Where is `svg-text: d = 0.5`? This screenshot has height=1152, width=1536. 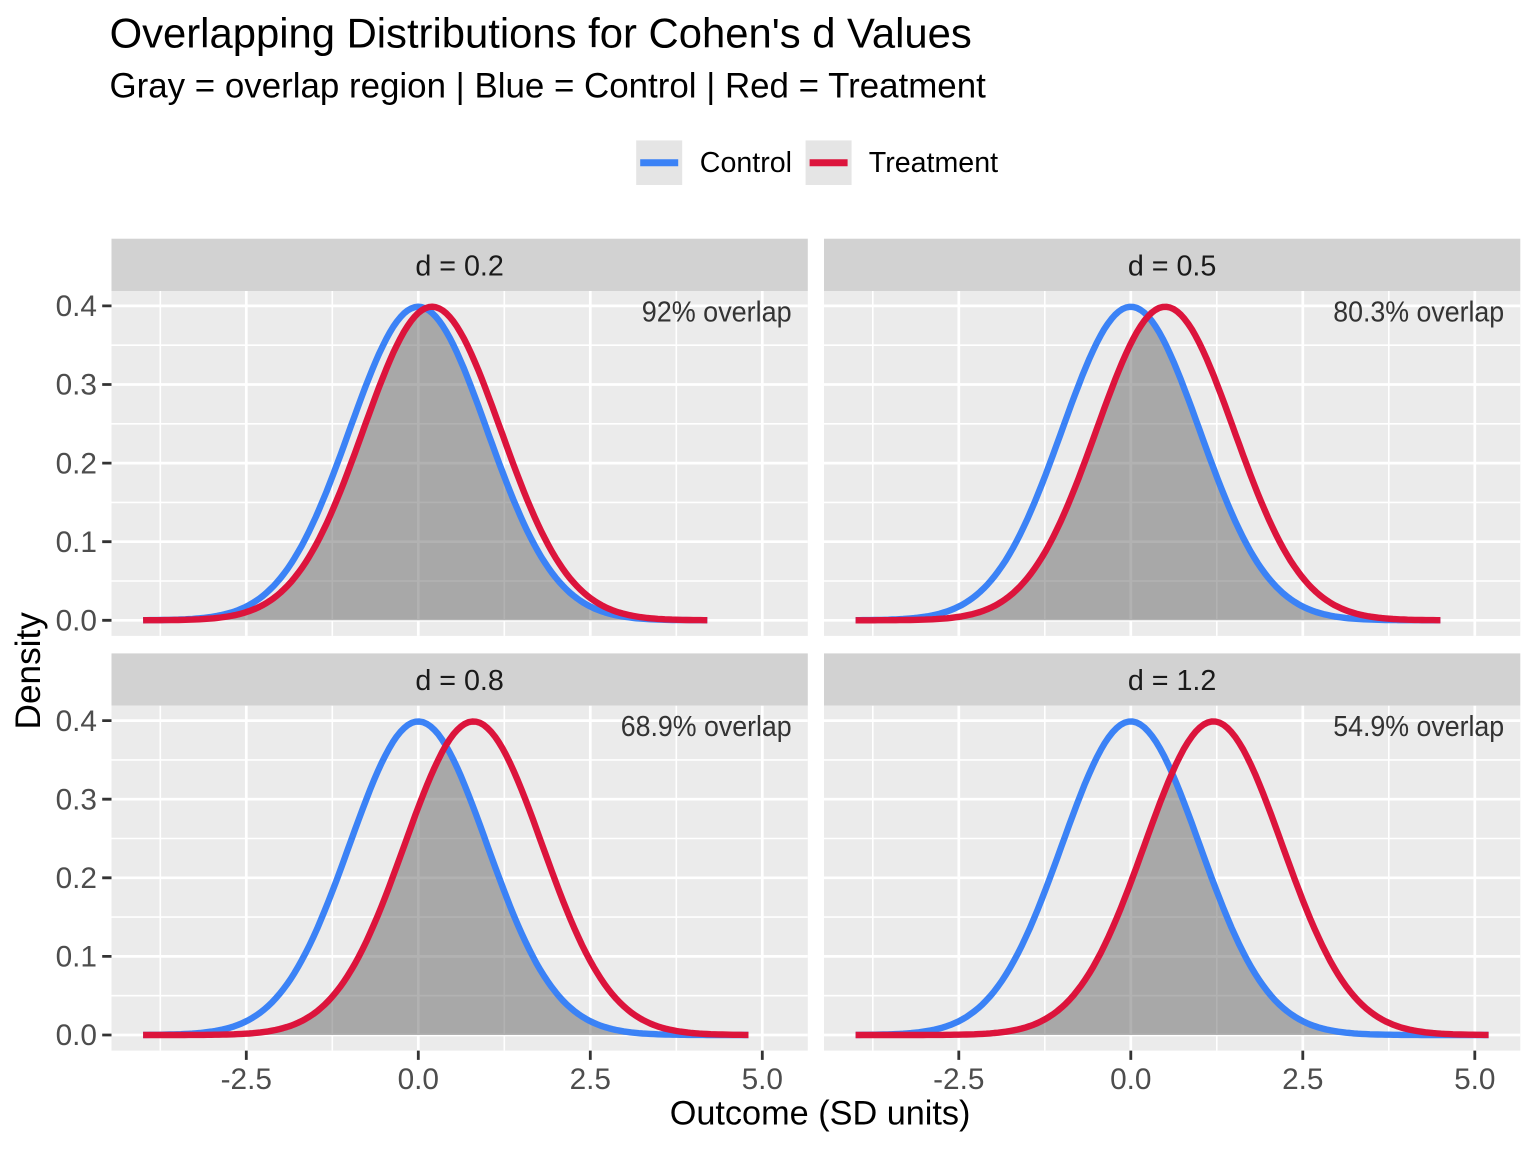 svg-text: d = 0.5 is located at coordinates (1172, 266).